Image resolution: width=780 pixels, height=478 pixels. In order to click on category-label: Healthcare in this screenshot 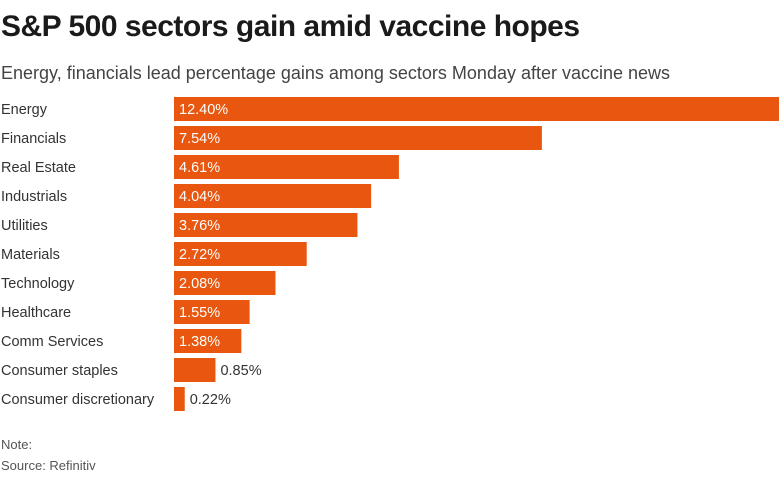, I will do `click(36, 313)`.